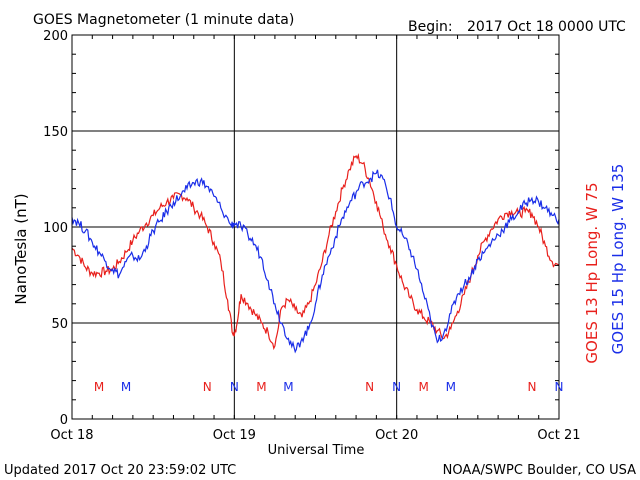 The height and width of the screenshot is (480, 640). Describe the element at coordinates (55, 228) in the screenshot. I see `y-tick-label: 100` at that location.